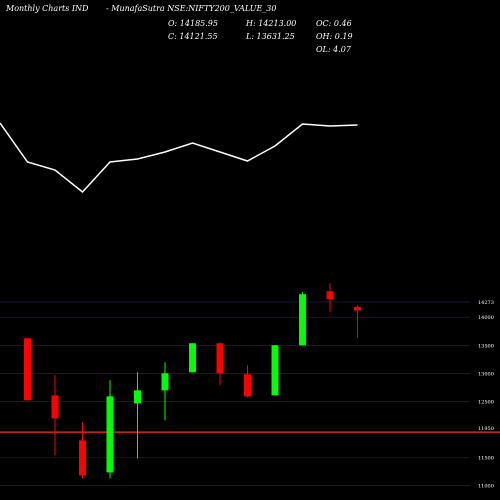 This screenshot has width=500, height=500. What do you see at coordinates (191, 8) in the screenshot?
I see `symbol-label: - MunafaSutra NSE:NIFTY200_VALUE_30` at bounding box center [191, 8].